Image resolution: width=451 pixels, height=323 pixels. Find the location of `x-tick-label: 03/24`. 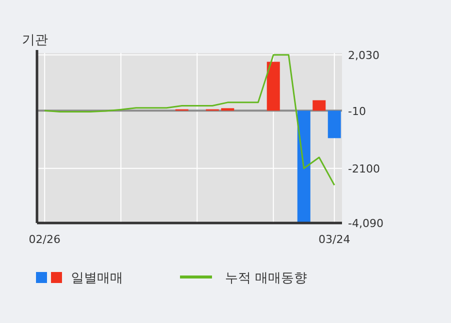

x-tick-label: 03/24 is located at coordinates (334, 239).